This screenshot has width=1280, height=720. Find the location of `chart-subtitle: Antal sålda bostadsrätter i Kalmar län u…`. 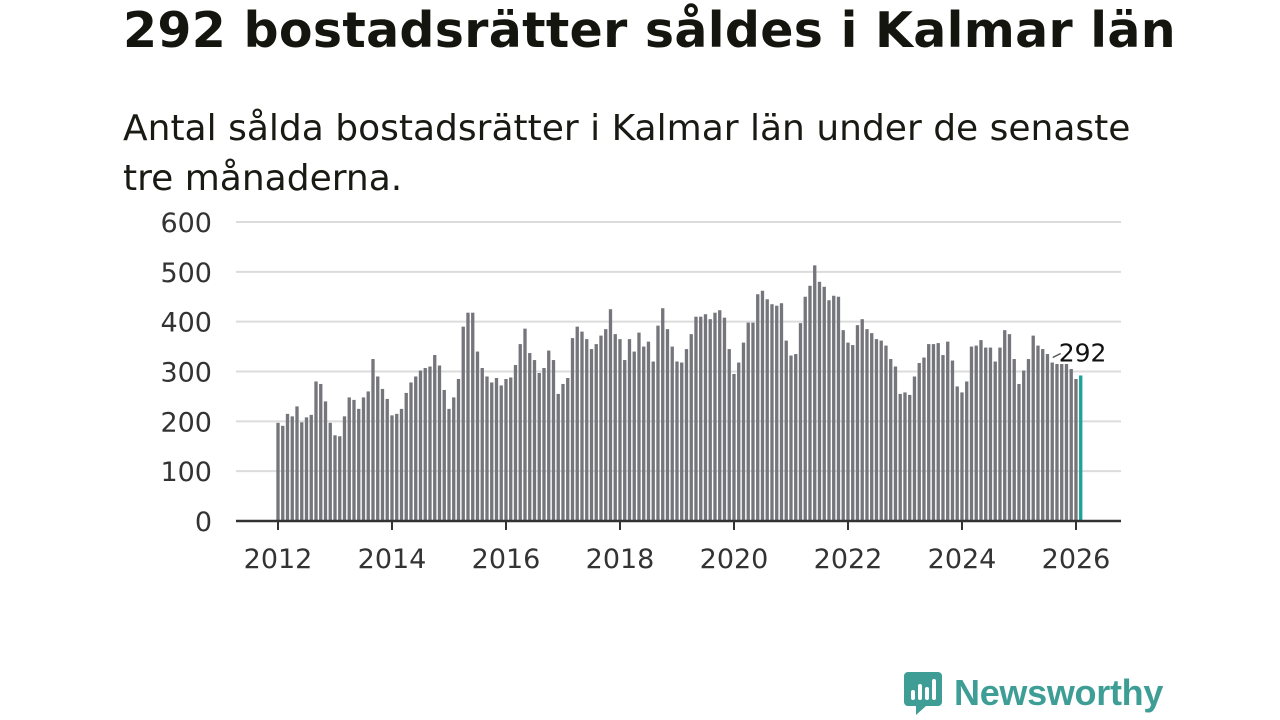

chart-subtitle: Antal sålda bostadsrätter i Kalmar län u… is located at coordinates (627, 153).